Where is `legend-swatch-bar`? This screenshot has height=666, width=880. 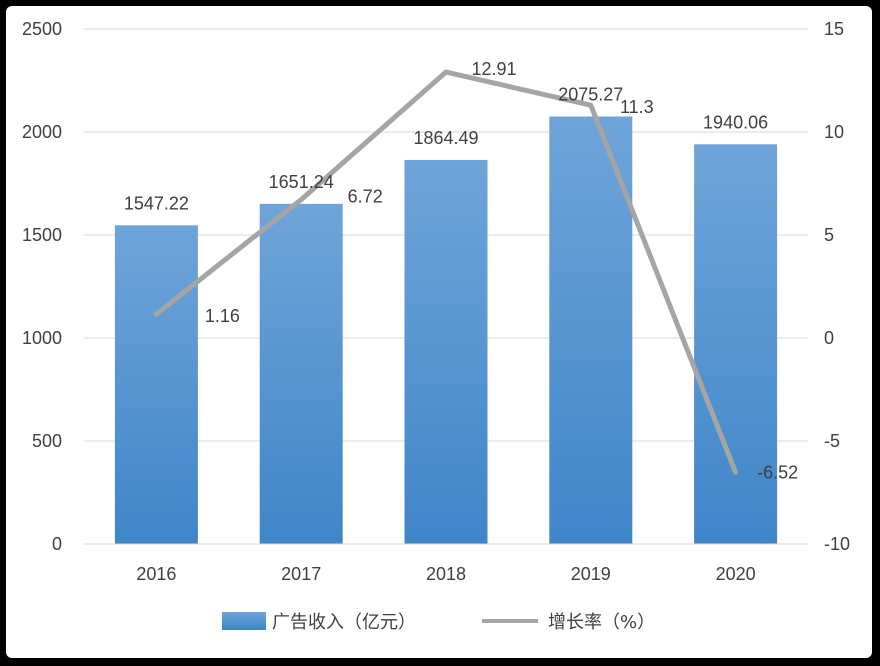
legend-swatch-bar is located at coordinates (244, 621).